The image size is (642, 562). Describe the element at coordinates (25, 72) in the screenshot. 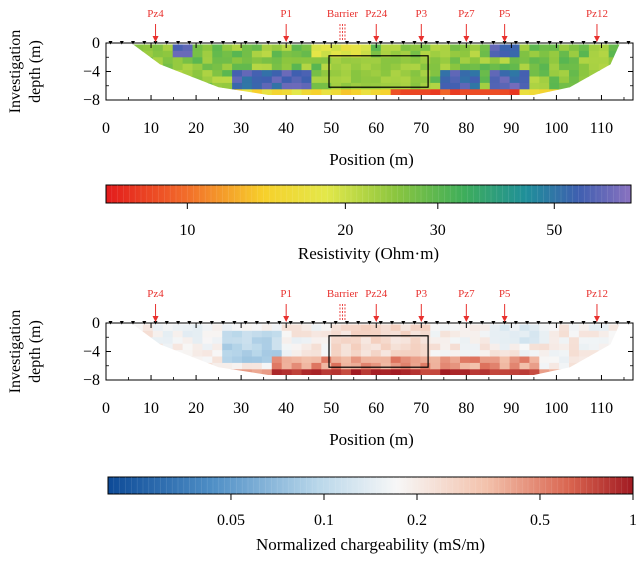

I see `y-axis-label: Investigation depth (m)` at that location.